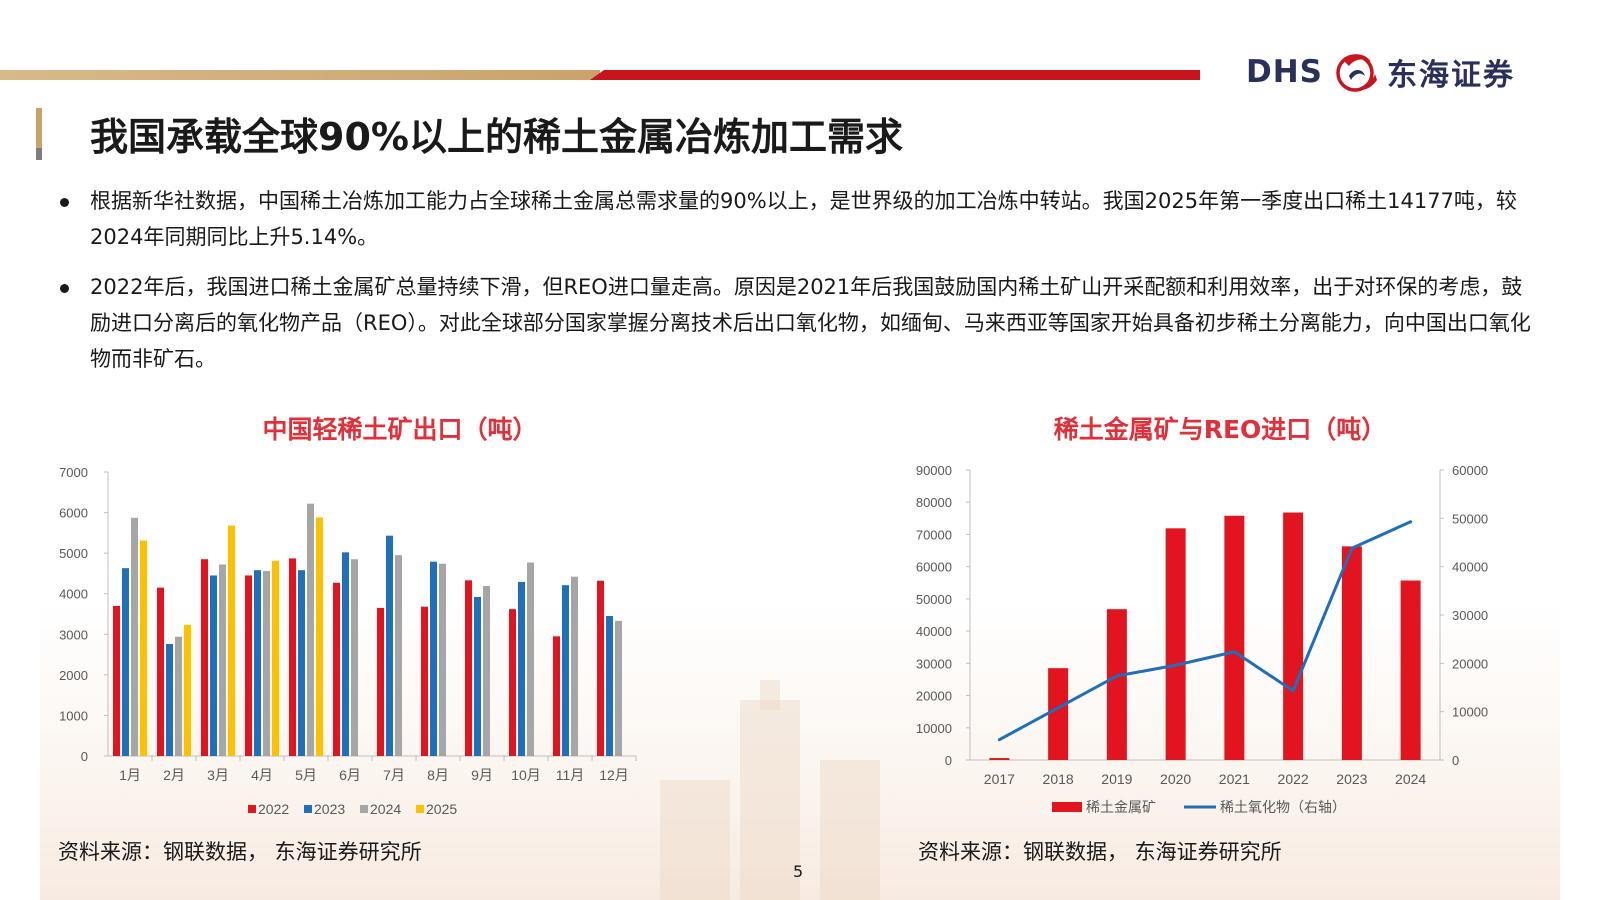 Image resolution: width=1600 pixels, height=900 pixels. I want to click on title-marker-grey, so click(39, 154).